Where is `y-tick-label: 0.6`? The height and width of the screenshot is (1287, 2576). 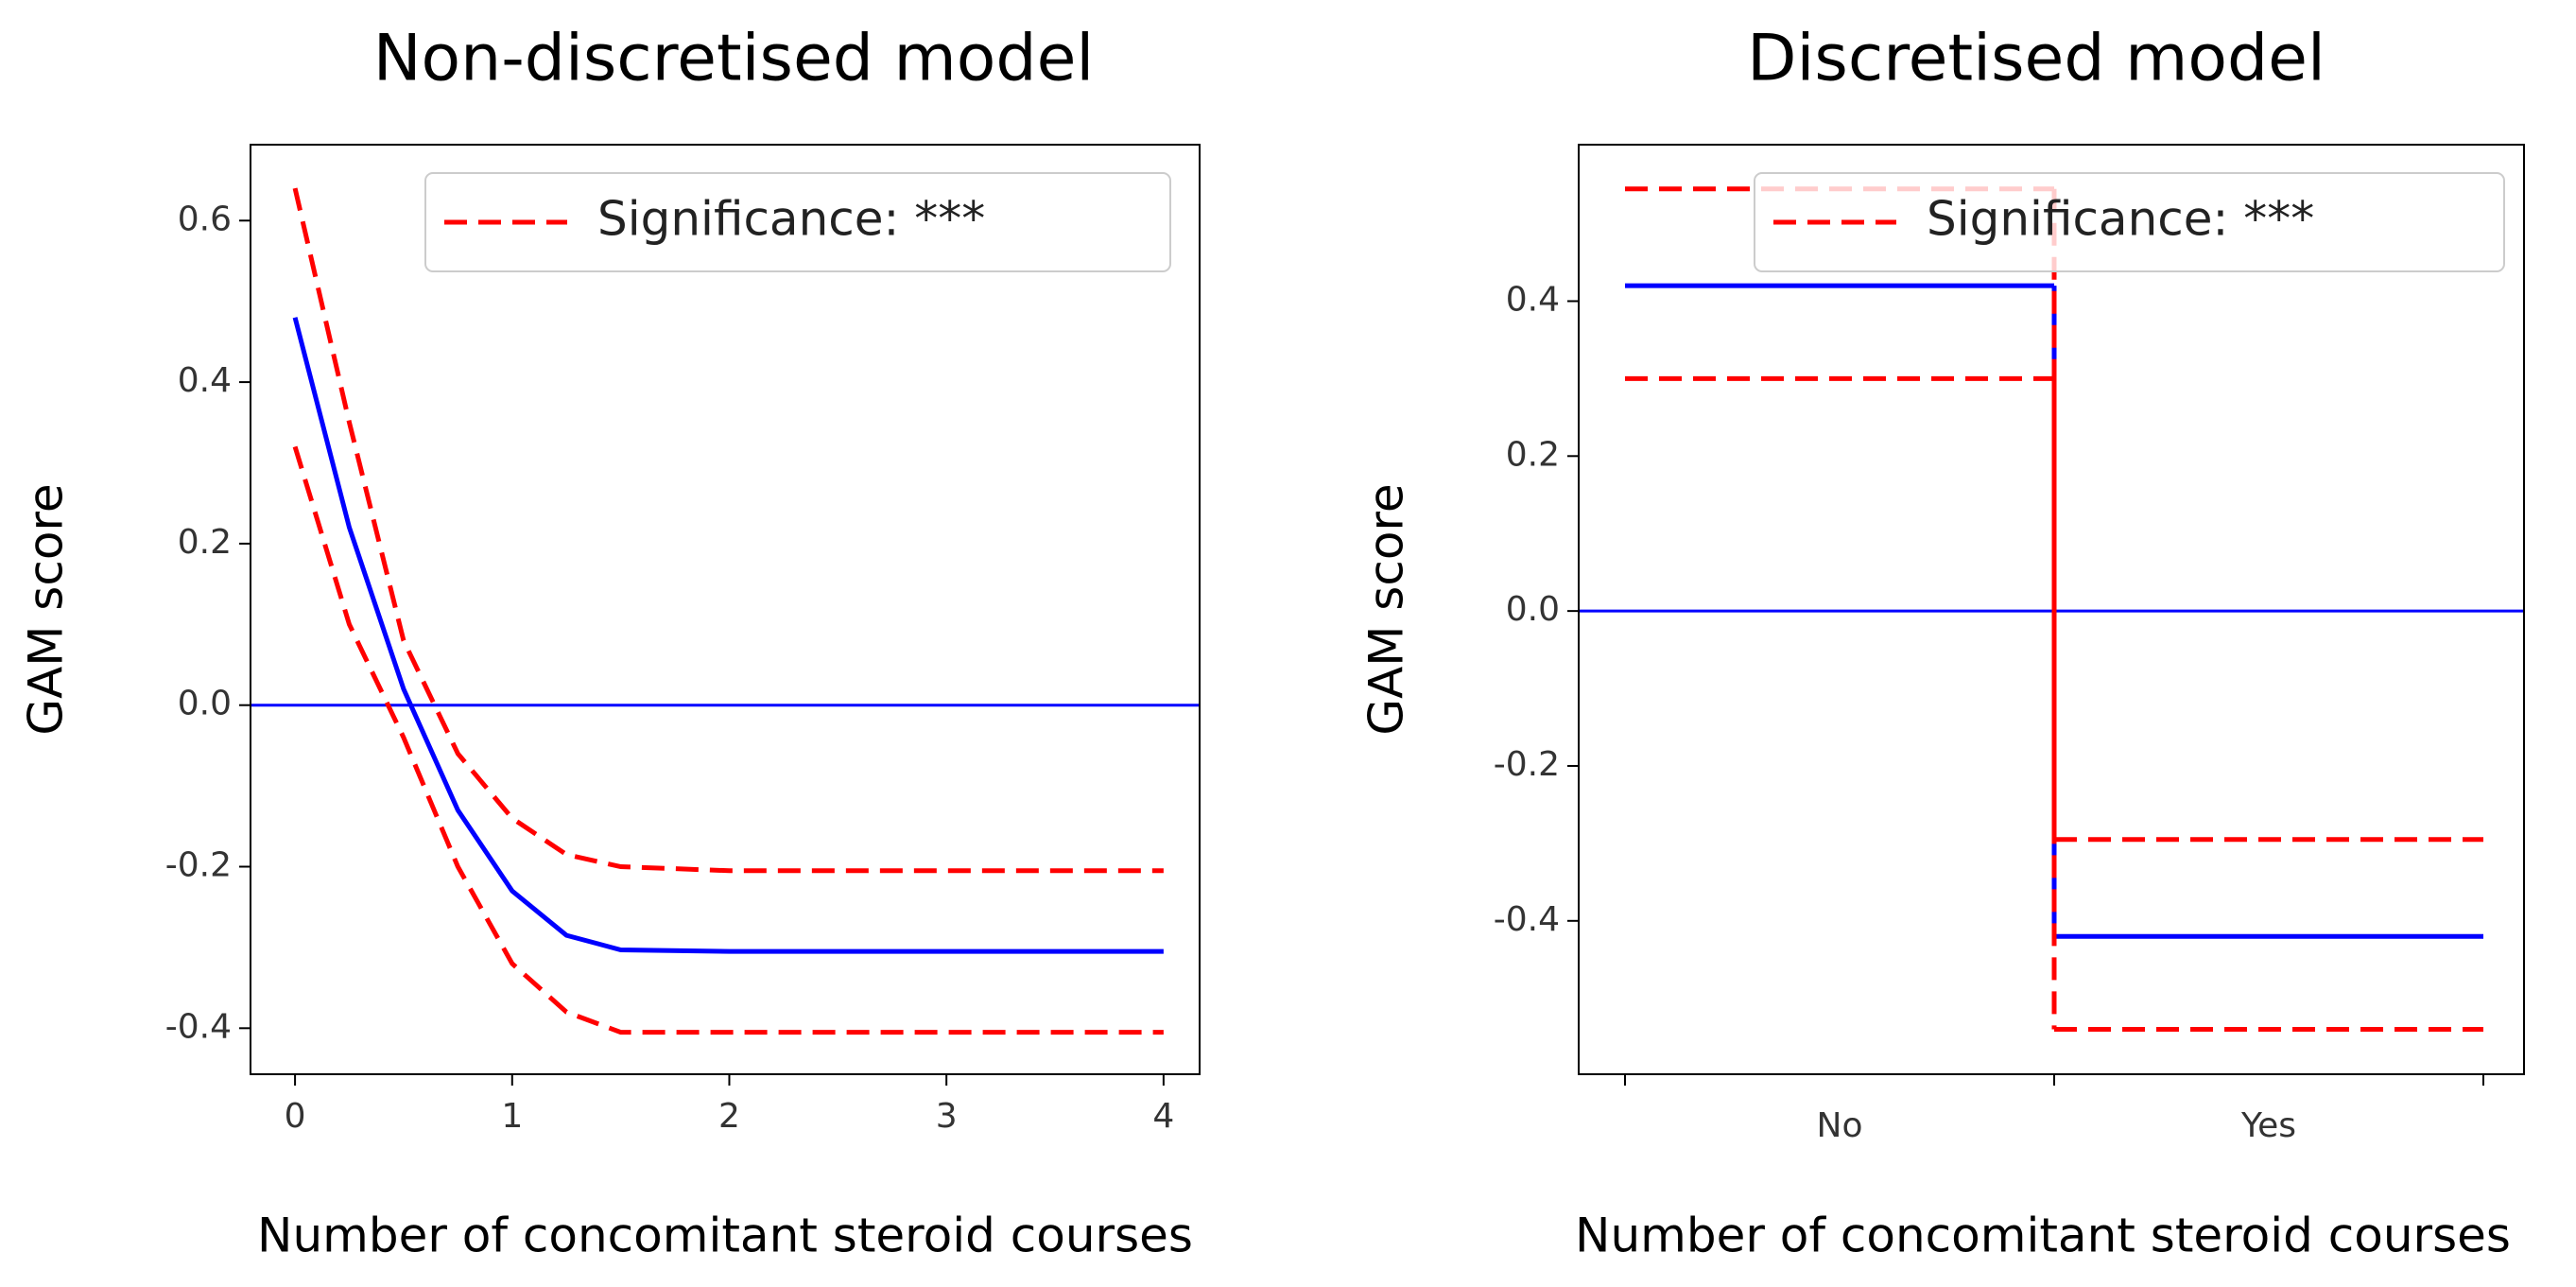 y-tick-label: 0.6 is located at coordinates (205, 219).